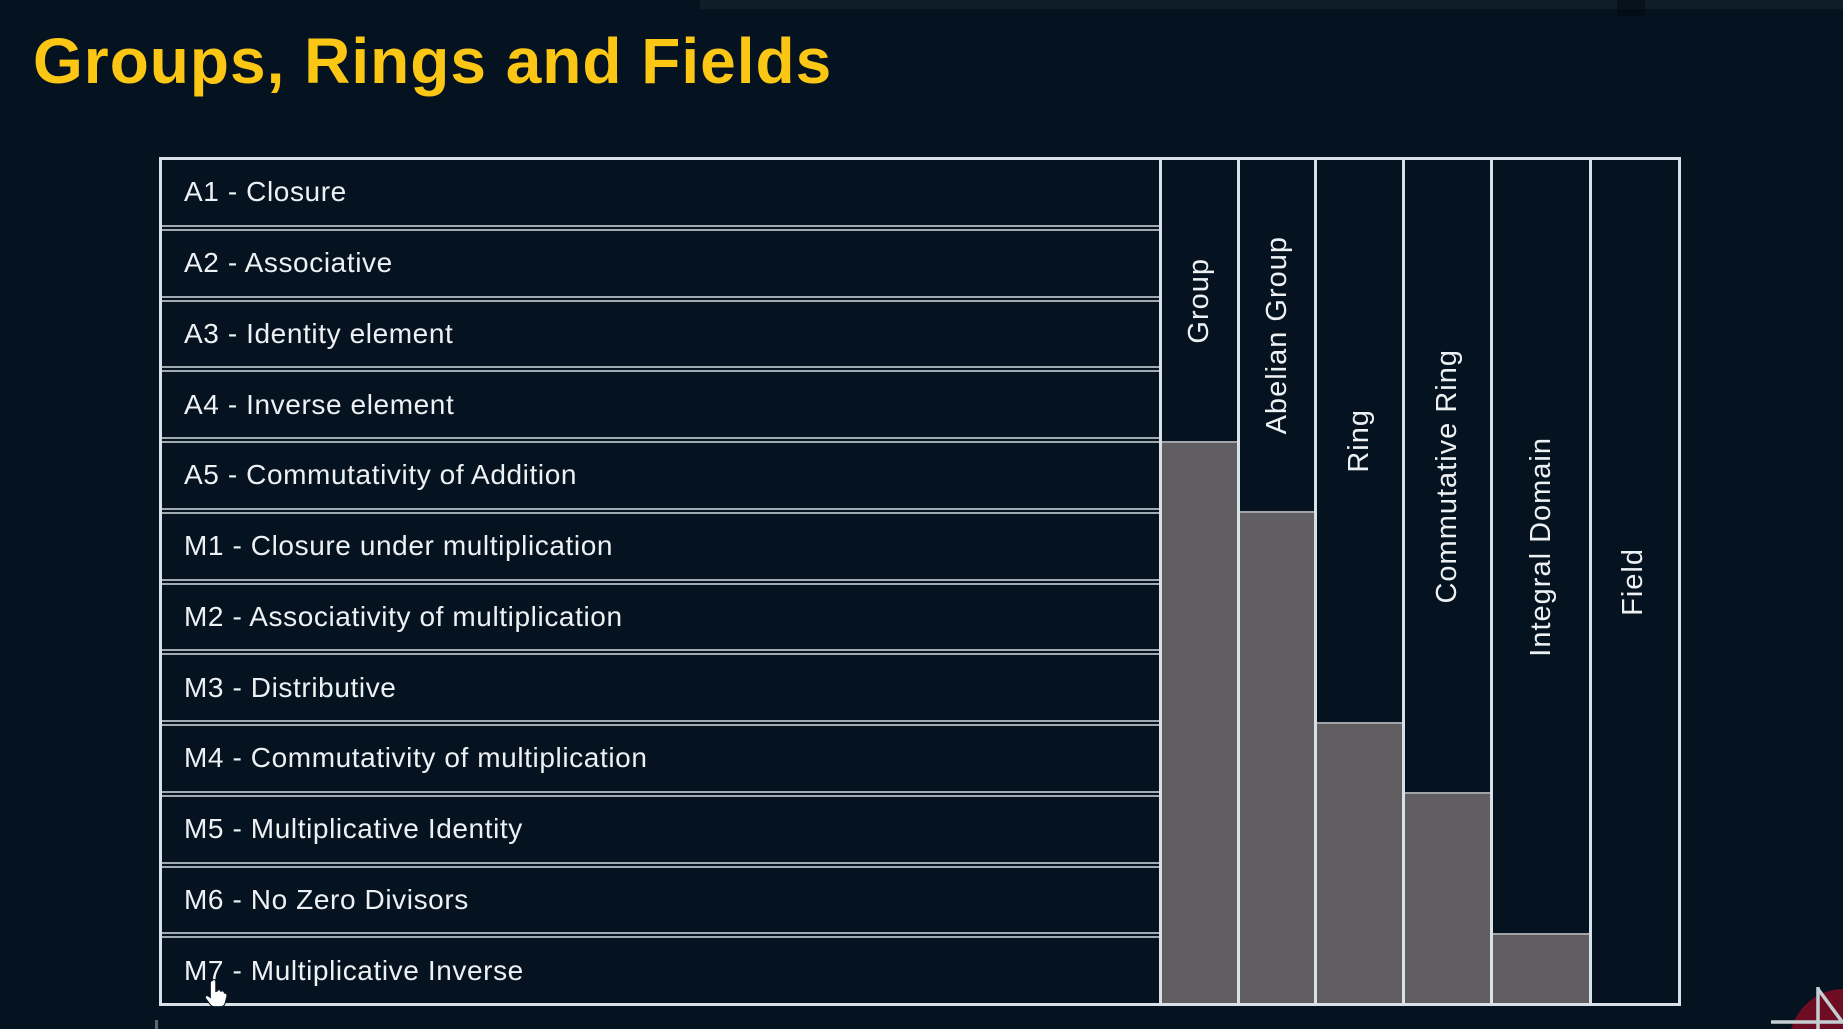  I want to click on axiom-row-m1: M1 - Closure under multiplication, so click(660, 549).